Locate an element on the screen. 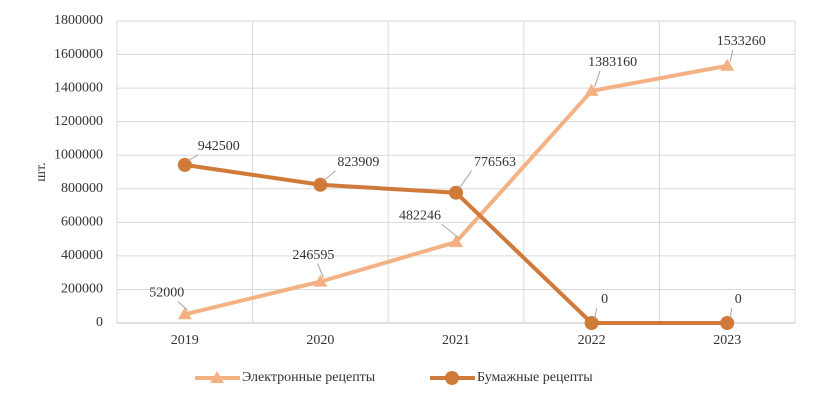  y-tick-label: 0 is located at coordinates (99, 322).